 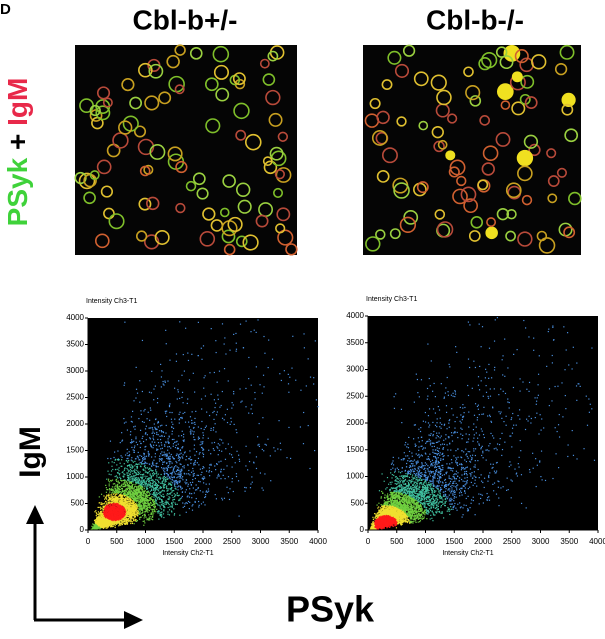 What do you see at coordinates (17, 191) in the screenshot?
I see `label-part: PSyk` at bounding box center [17, 191].